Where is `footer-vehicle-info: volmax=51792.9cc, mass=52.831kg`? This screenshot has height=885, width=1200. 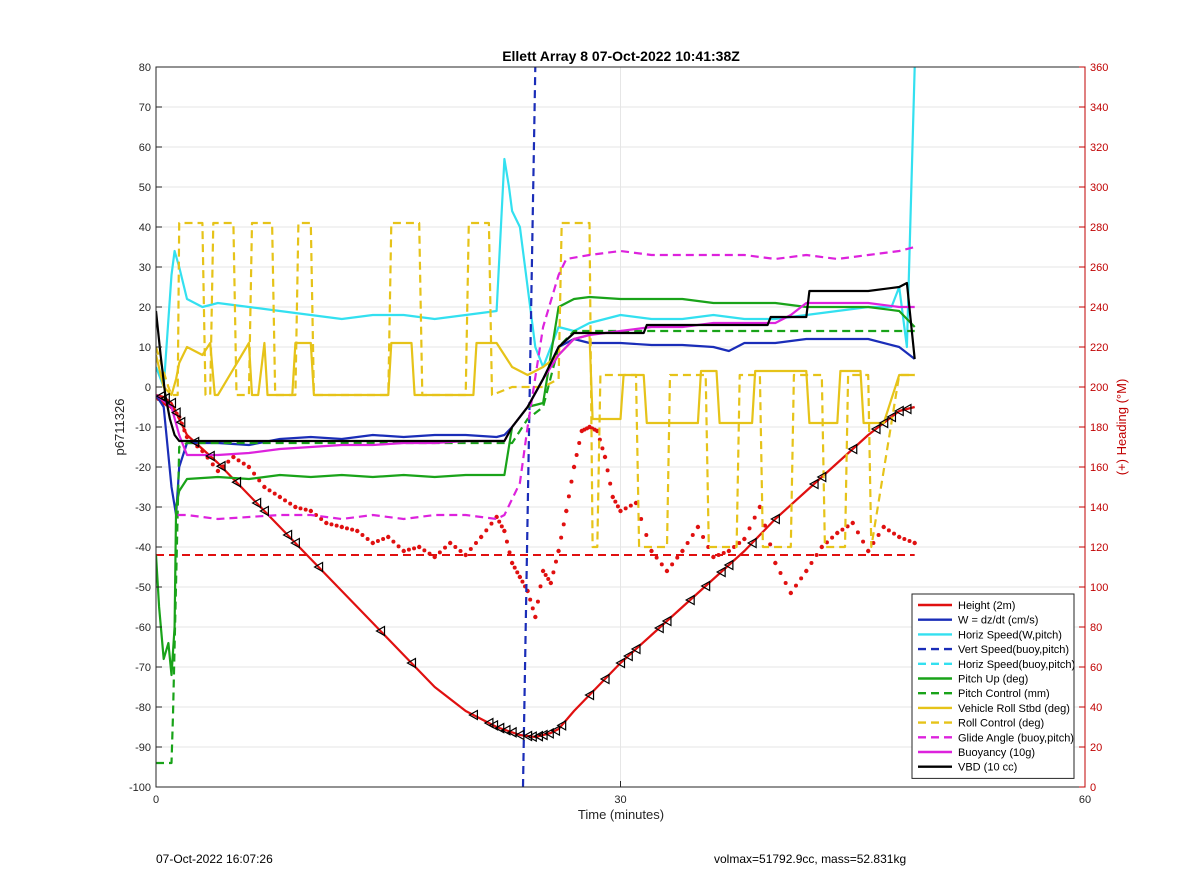
footer-vehicle-info: volmax=51792.9cc, mass=52.831kg is located at coordinates (810, 859).